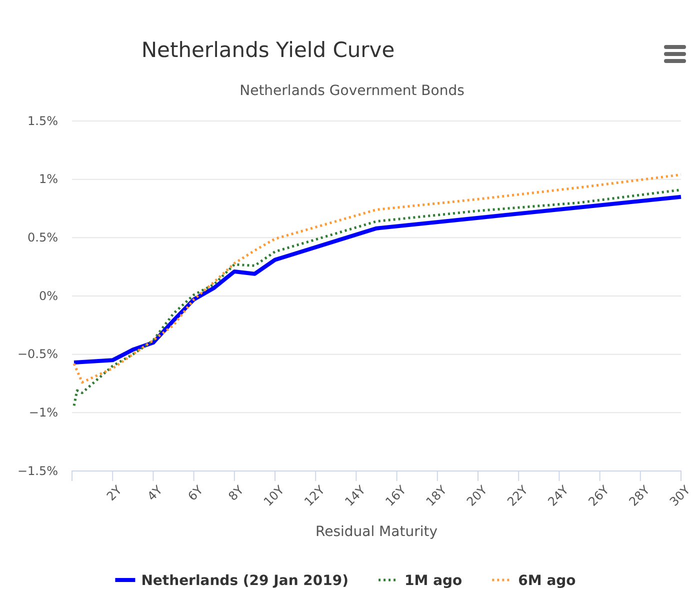  Describe the element at coordinates (376, 532) in the screenshot. I see `x-axis-title: Residual Maturity` at that location.